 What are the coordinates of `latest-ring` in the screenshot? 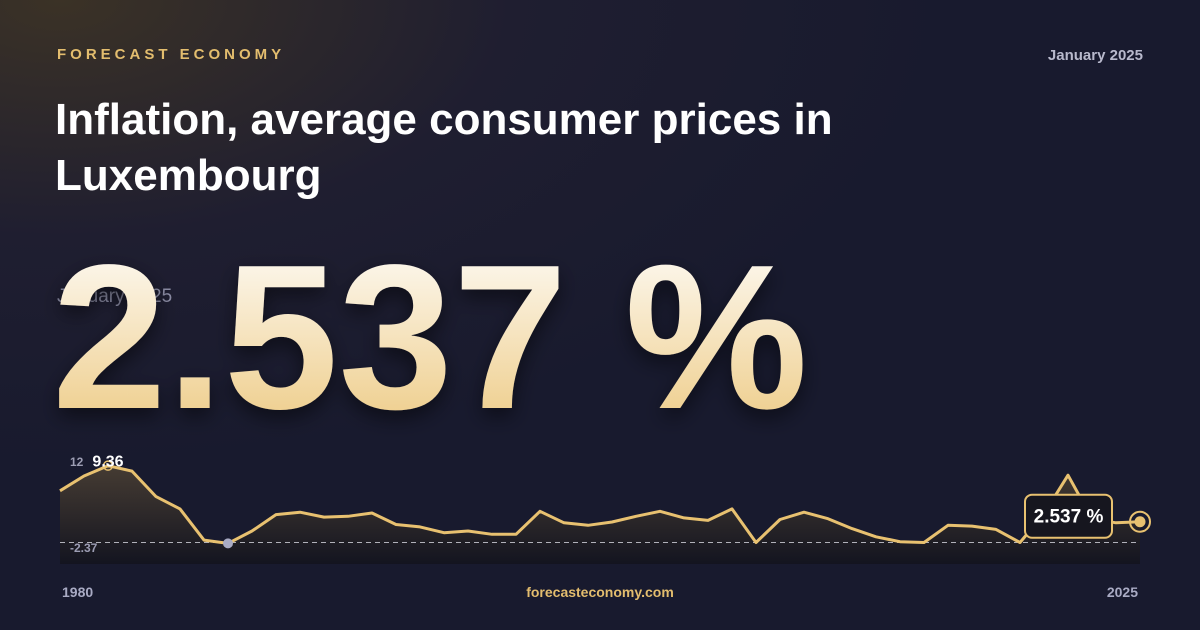 It's located at (1140, 521).